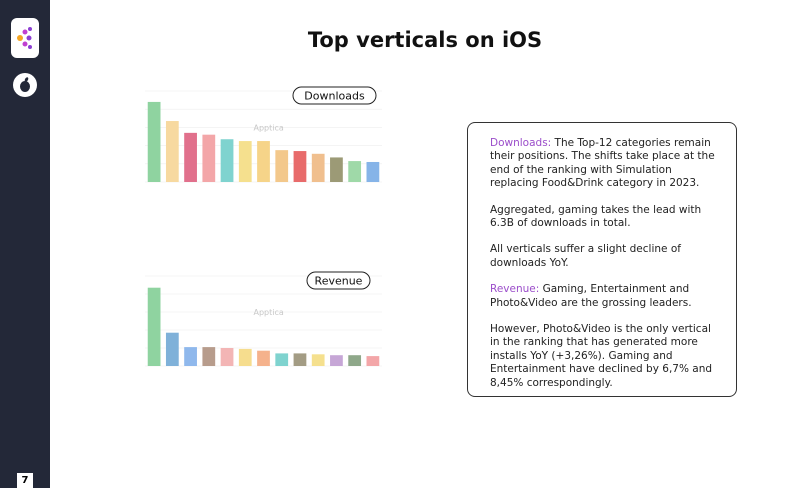  I want to click on slide-title: Top verticals on iOS, so click(425, 40).